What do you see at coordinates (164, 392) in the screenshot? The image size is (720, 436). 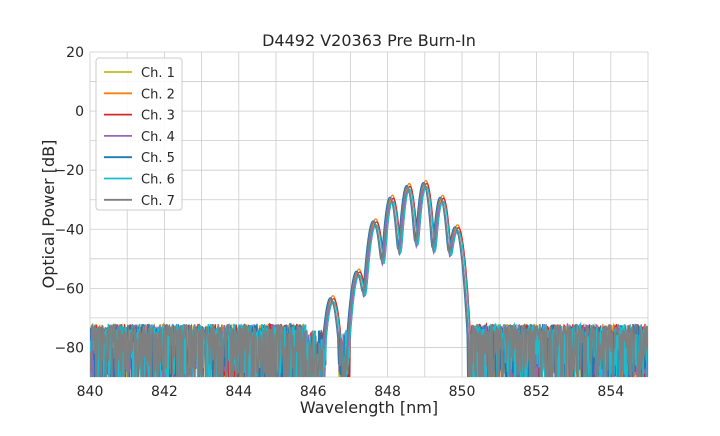 I see `x-tick-label: 842` at bounding box center [164, 392].